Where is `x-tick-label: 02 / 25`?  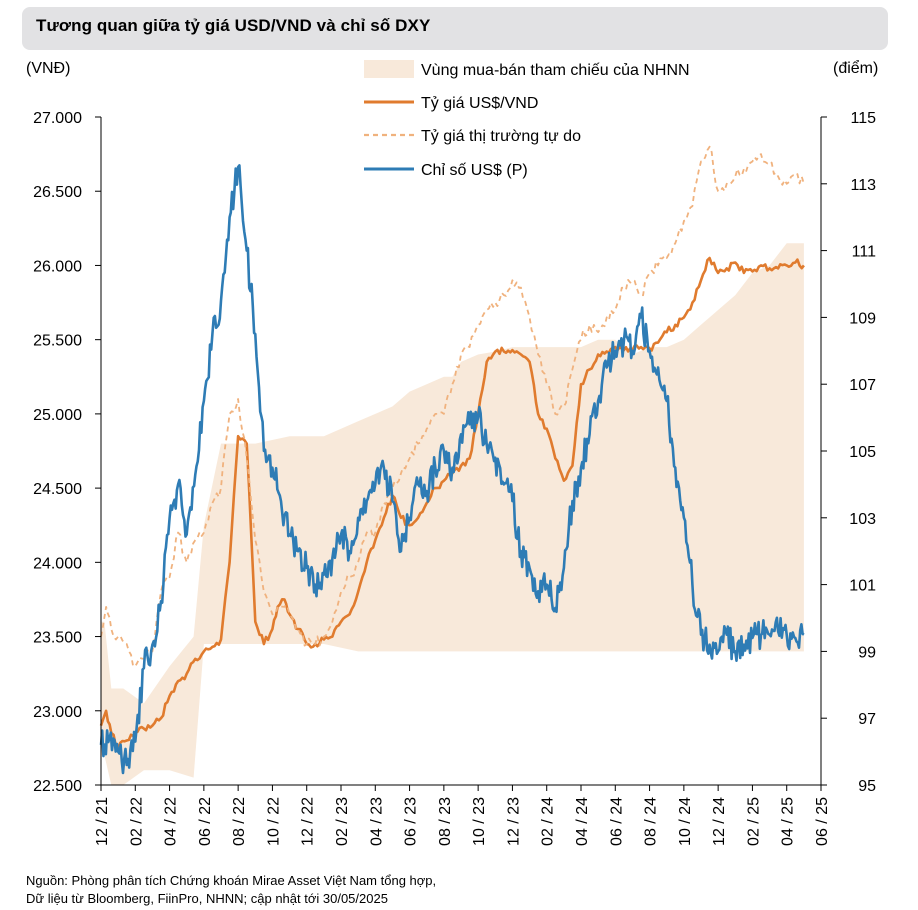
x-tick-label: 02 / 25 is located at coordinates (753, 821).